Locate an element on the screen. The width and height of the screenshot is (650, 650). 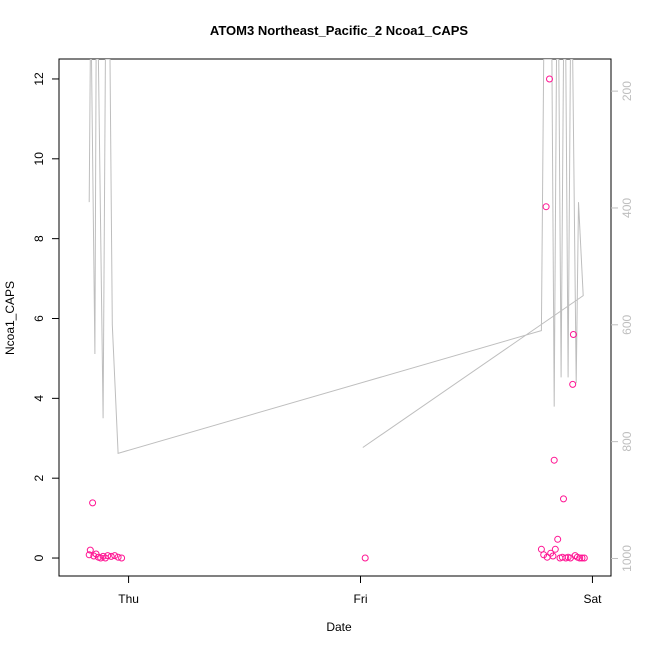
right-tick-label: 200 is located at coordinates (627, 91).